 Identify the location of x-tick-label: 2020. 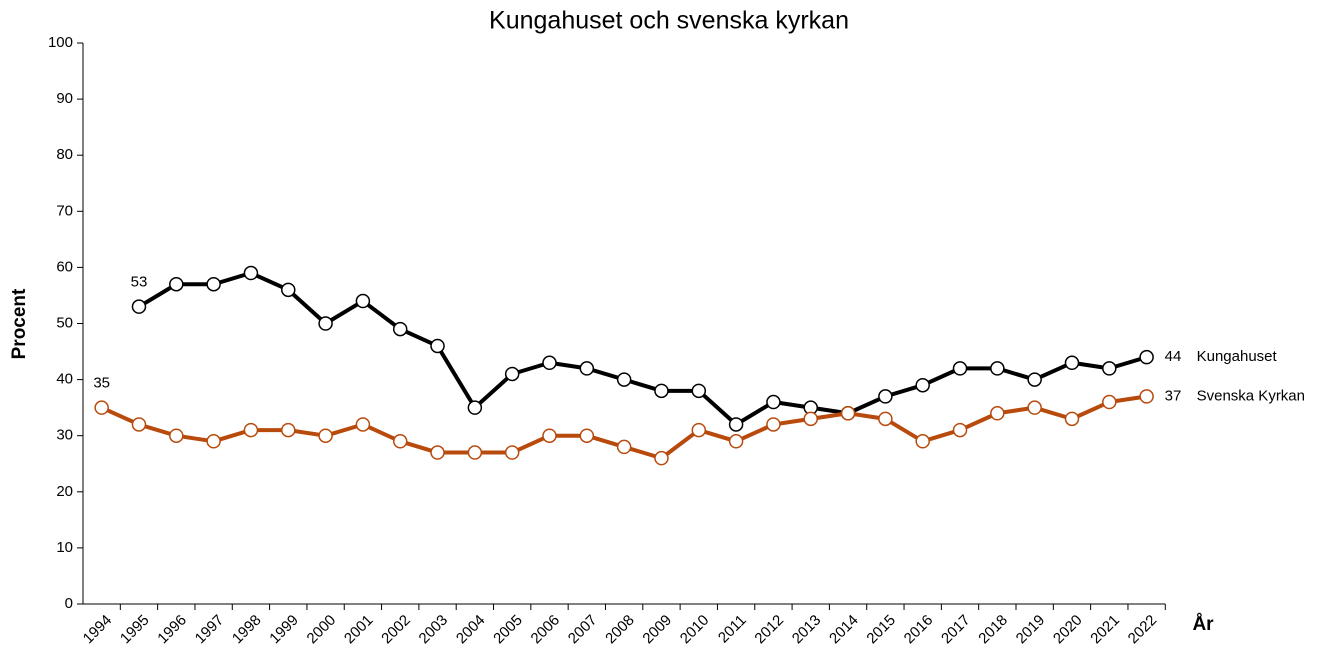
(1068, 630).